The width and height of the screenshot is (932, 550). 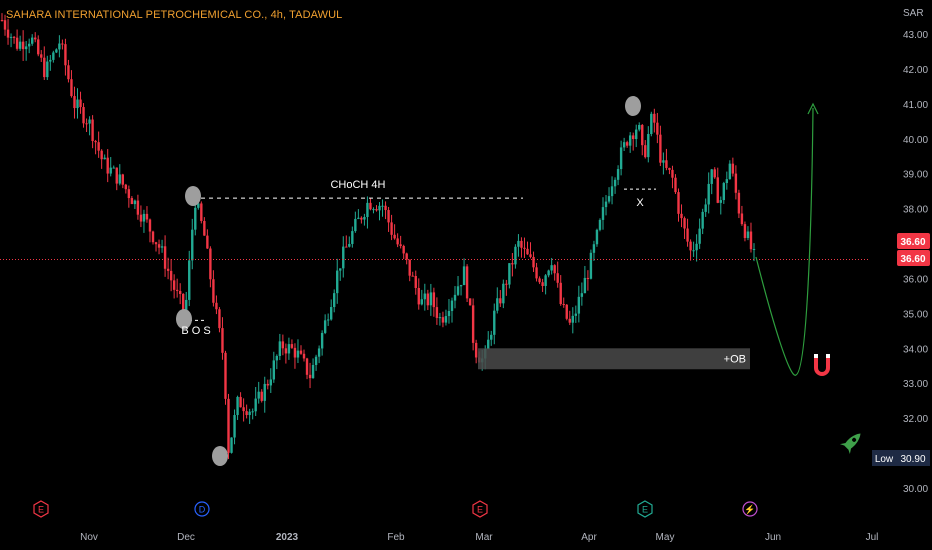 I want to click on magnet-icon, so click(x=822, y=365).